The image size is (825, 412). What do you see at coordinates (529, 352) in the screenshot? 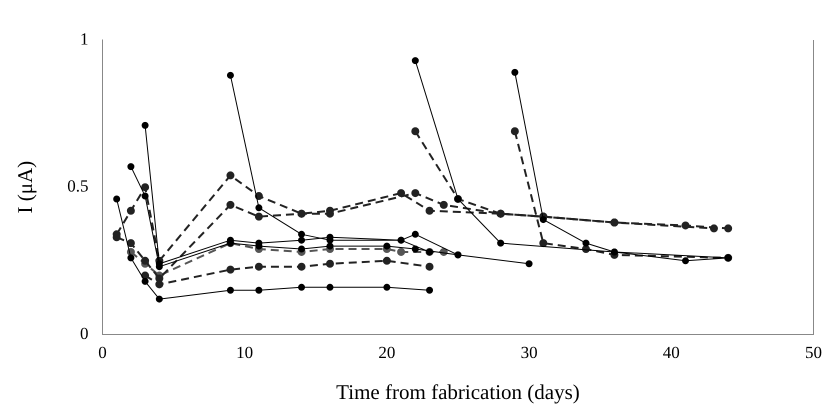
I see `x-tick-label: 30` at bounding box center [529, 352].